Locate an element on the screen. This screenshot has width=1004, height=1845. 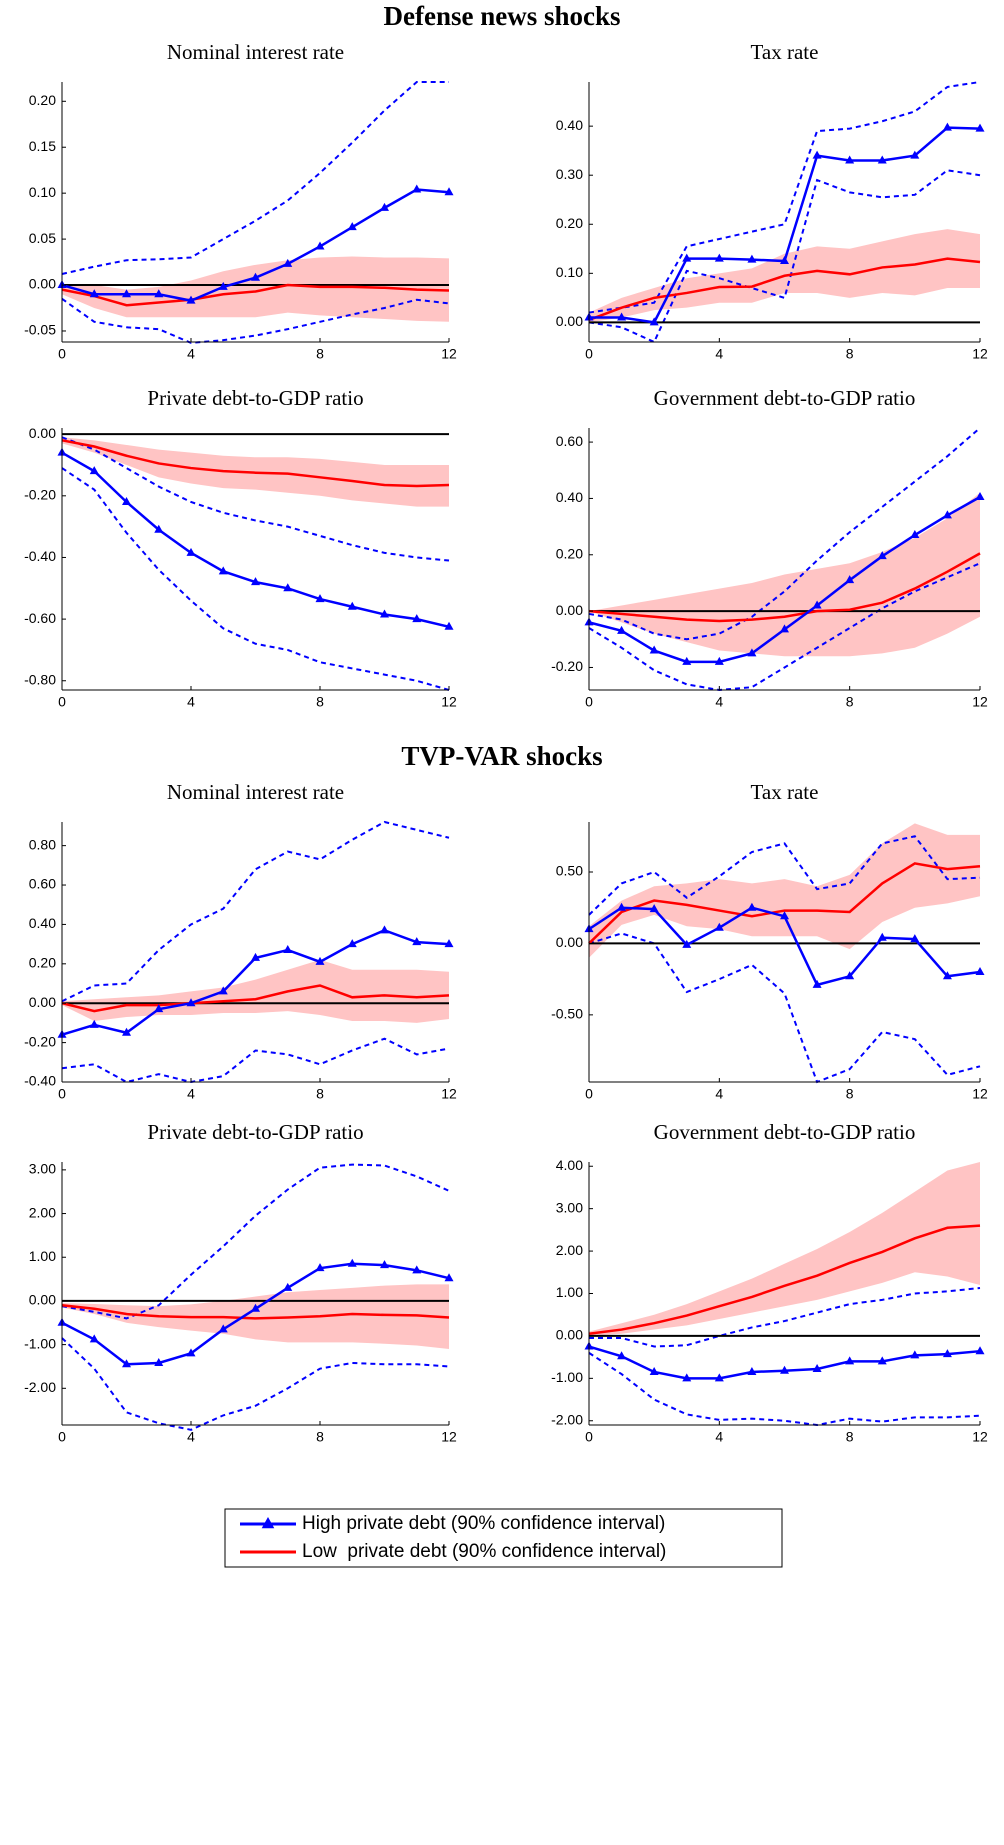
y-tick-label: 0.10 is located at coordinates (569, 272).